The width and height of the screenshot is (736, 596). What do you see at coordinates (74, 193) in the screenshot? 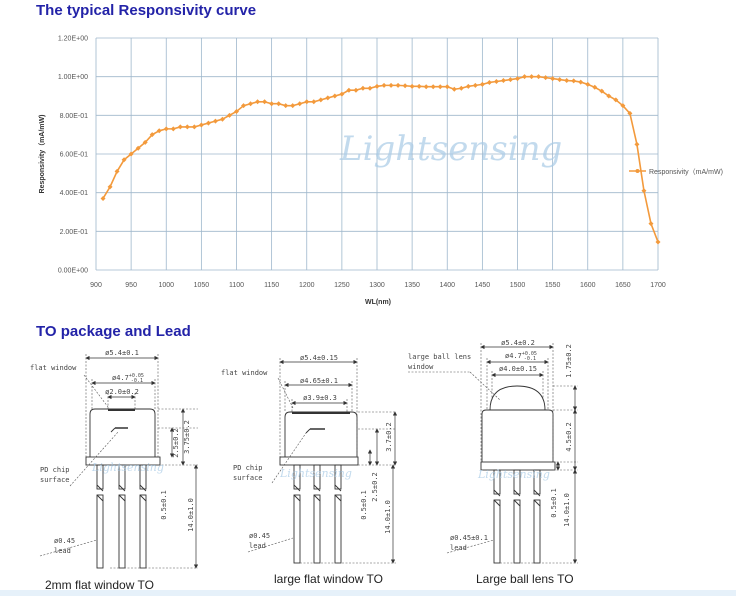
I see `y-tick-label: 4.00E-01` at bounding box center [74, 193].